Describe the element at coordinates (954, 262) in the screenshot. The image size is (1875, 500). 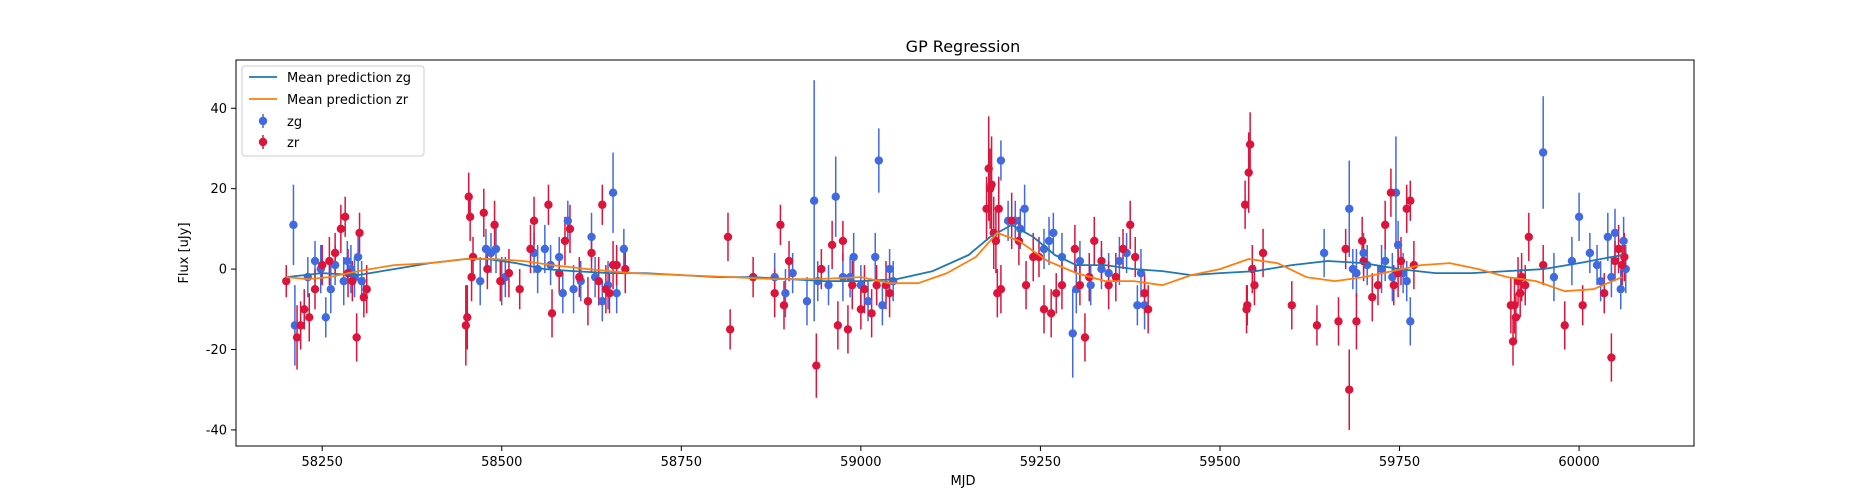
I see `mean-prediction-zr-line` at that location.